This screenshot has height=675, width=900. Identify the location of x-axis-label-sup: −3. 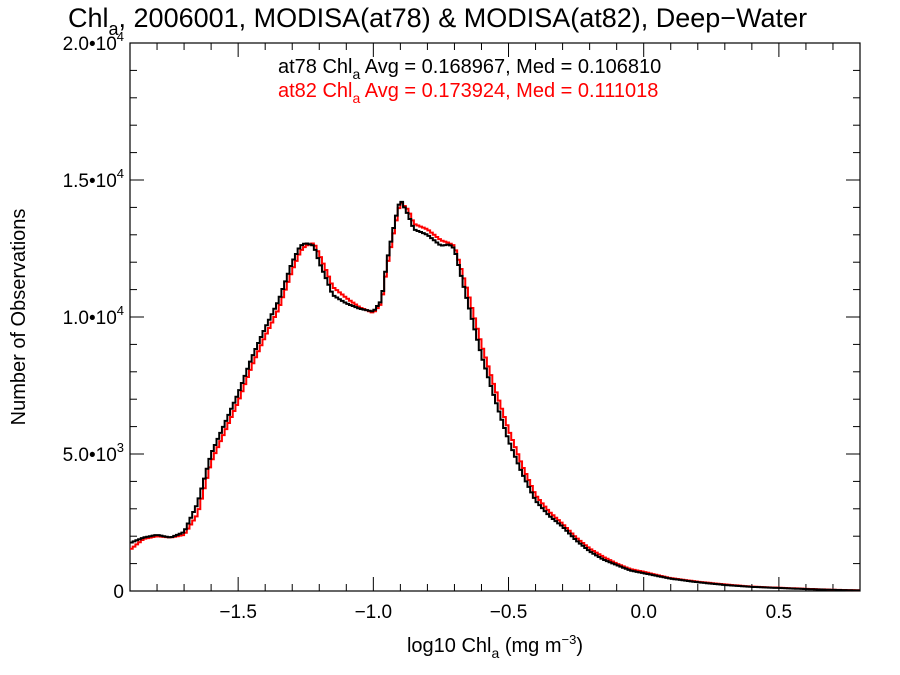
(569, 639).